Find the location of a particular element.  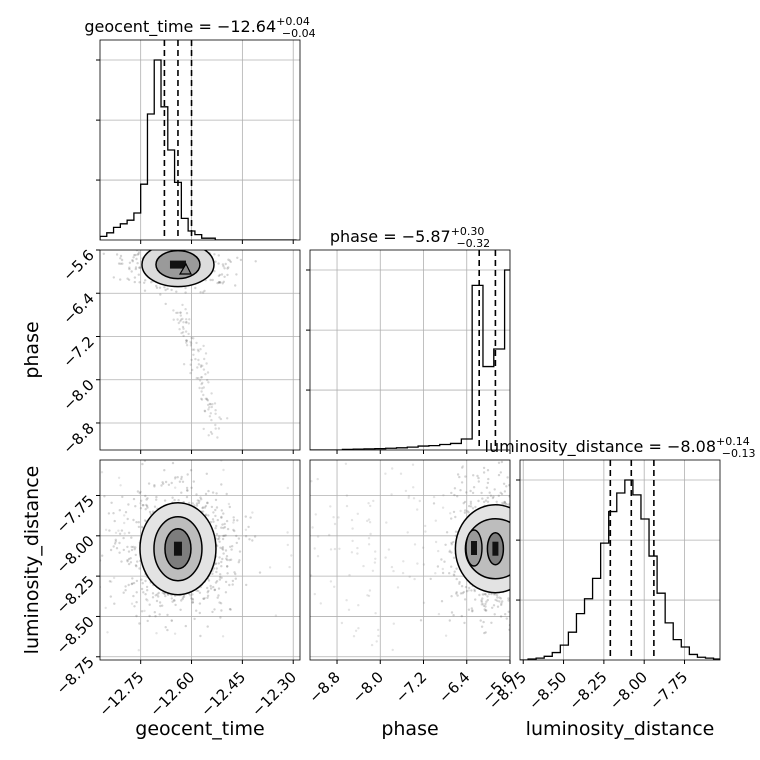

luminosity_distance-axis-ytick-label: −8.75 is located at coordinates (75, 675).